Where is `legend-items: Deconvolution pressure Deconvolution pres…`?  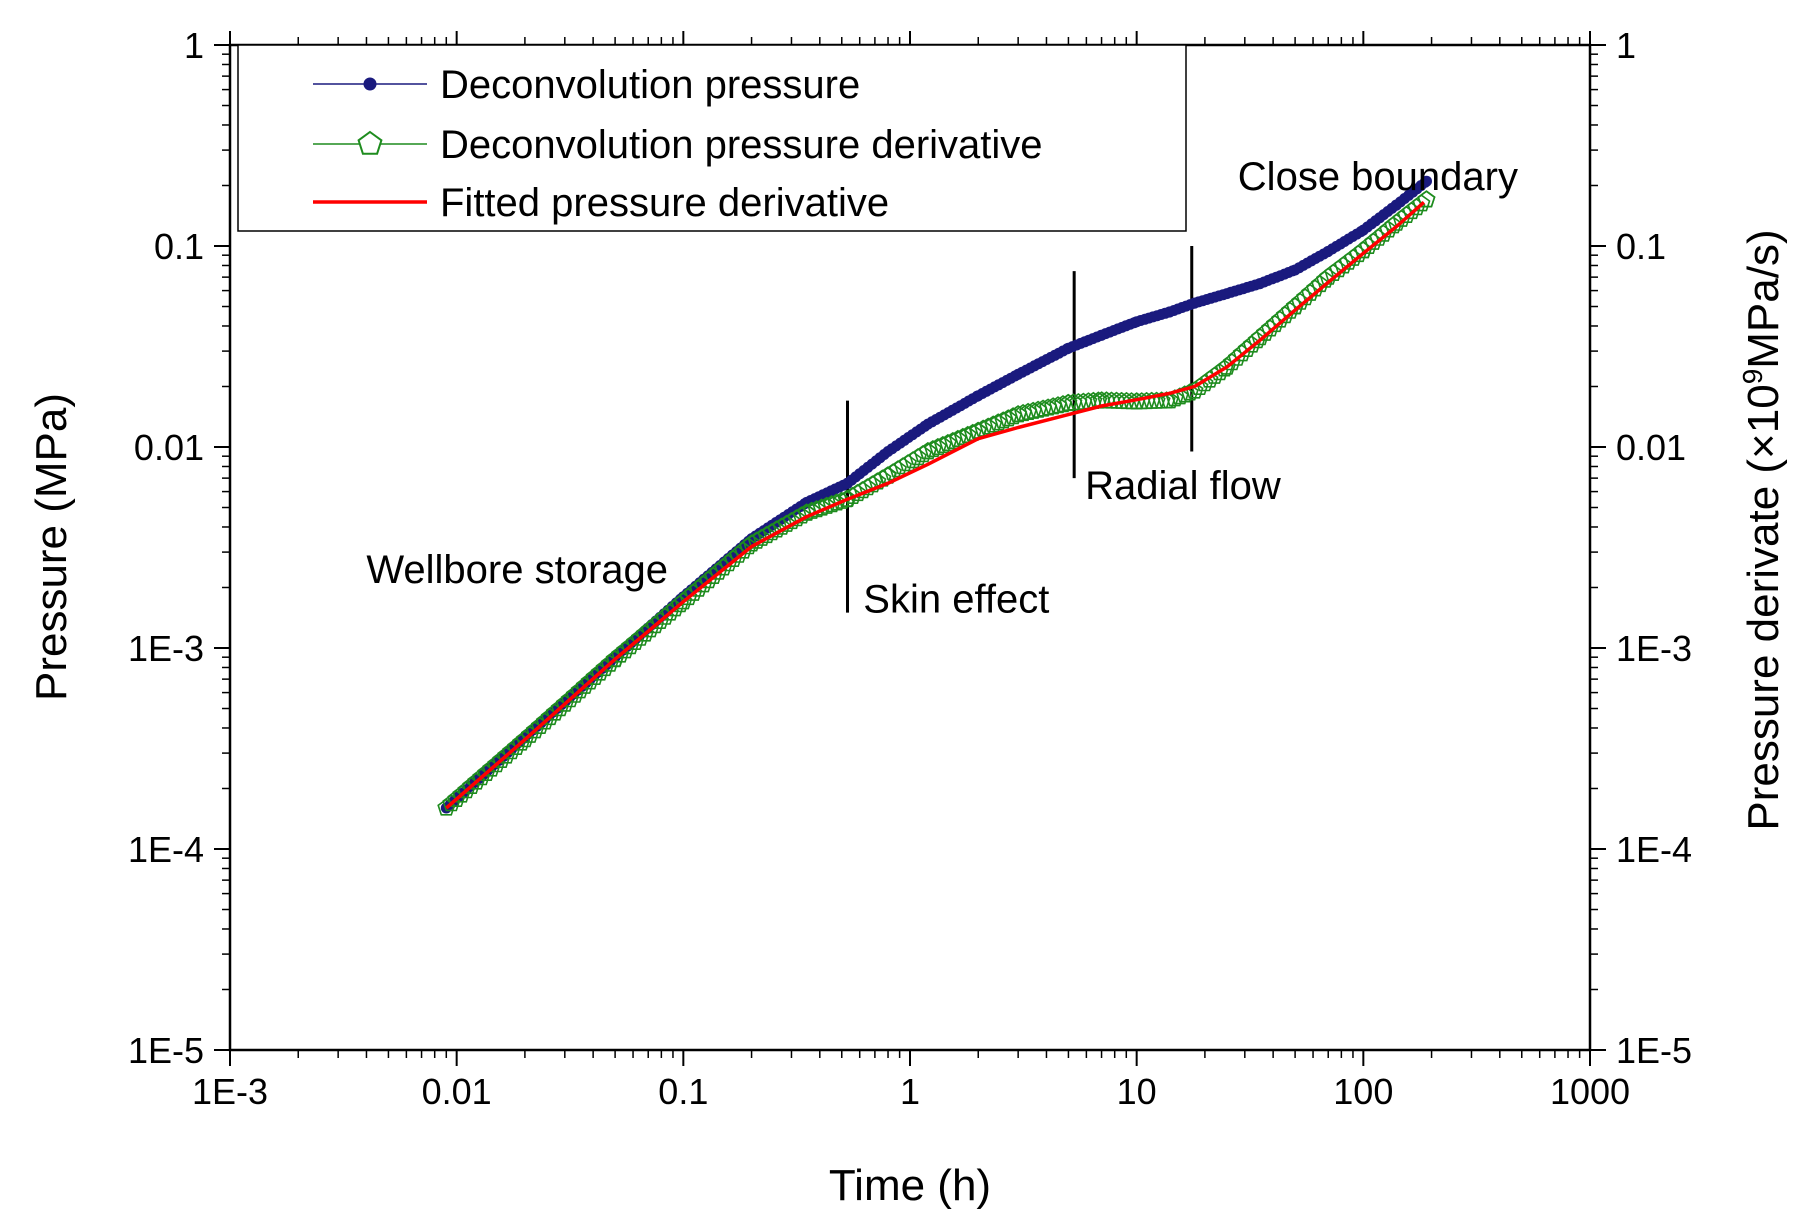 legend-items: Deconvolution pressure Deconvolution pres… is located at coordinates (678, 144).